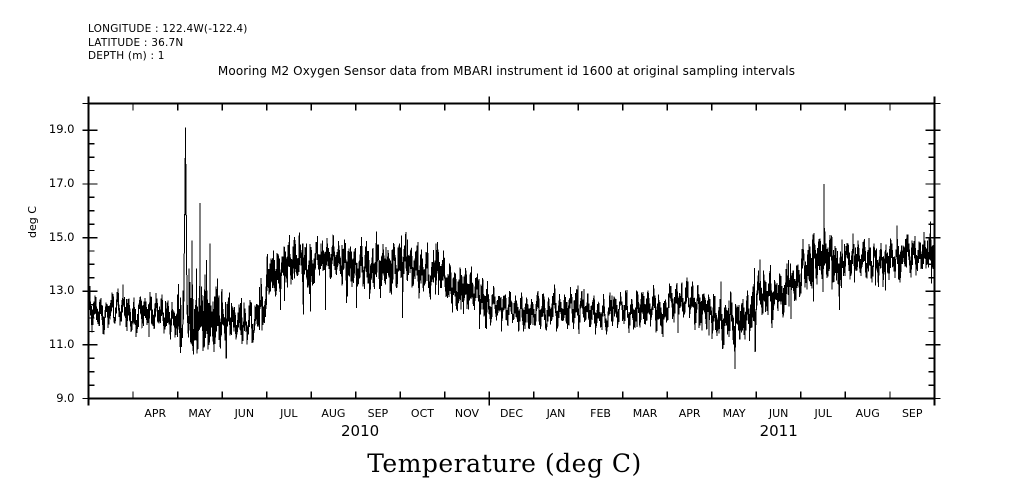 This screenshot has width=1009, height=504. I want to click on latitude-text: LATITUDE : 36.7N, so click(136, 42).